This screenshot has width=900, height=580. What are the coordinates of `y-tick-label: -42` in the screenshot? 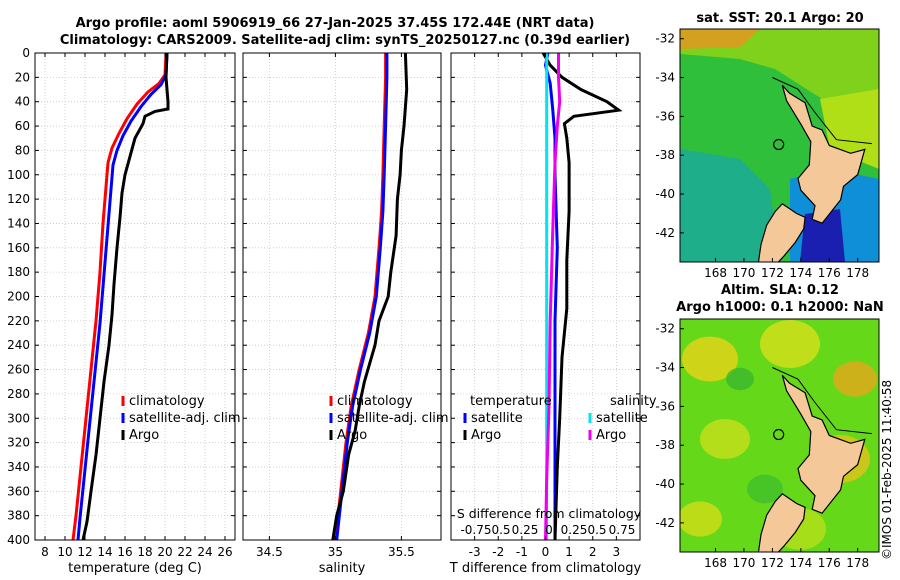 It's located at (665, 523).